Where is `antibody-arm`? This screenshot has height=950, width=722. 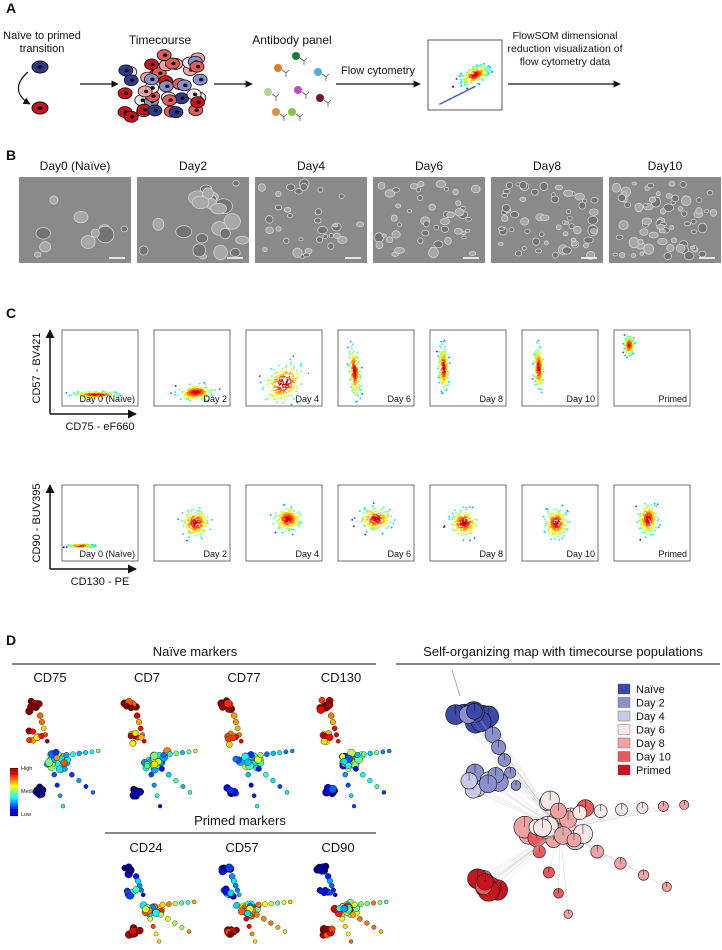
antibody-arm is located at coordinates (327, 103).